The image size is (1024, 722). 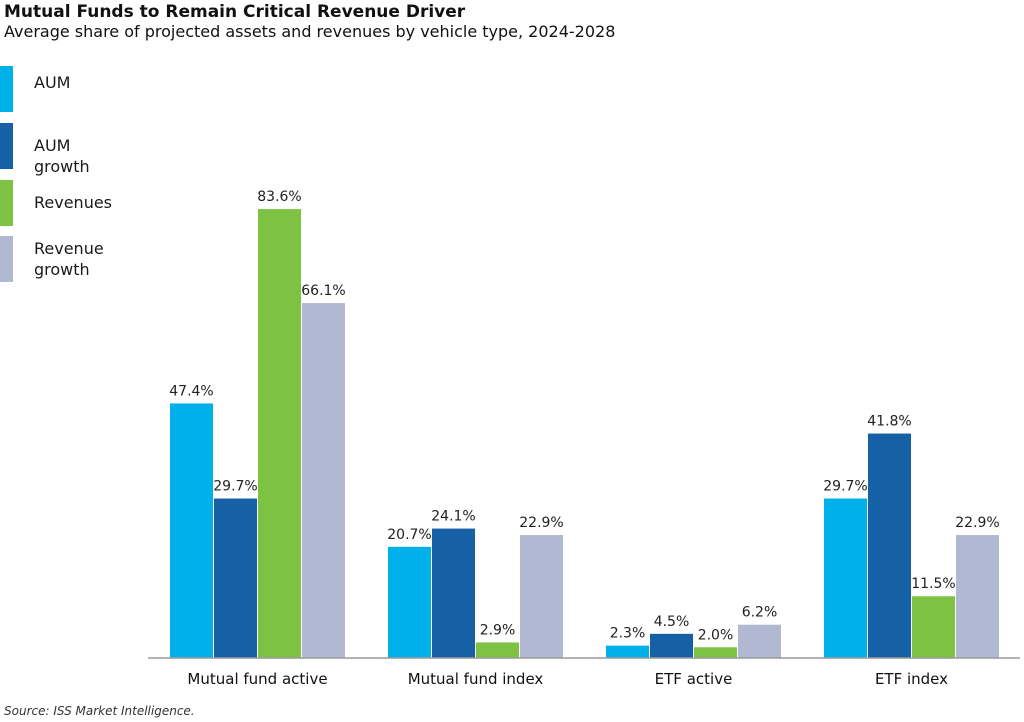 I want to click on category-label-mutual-fund-active: Mutual fund active, so click(x=257, y=679).